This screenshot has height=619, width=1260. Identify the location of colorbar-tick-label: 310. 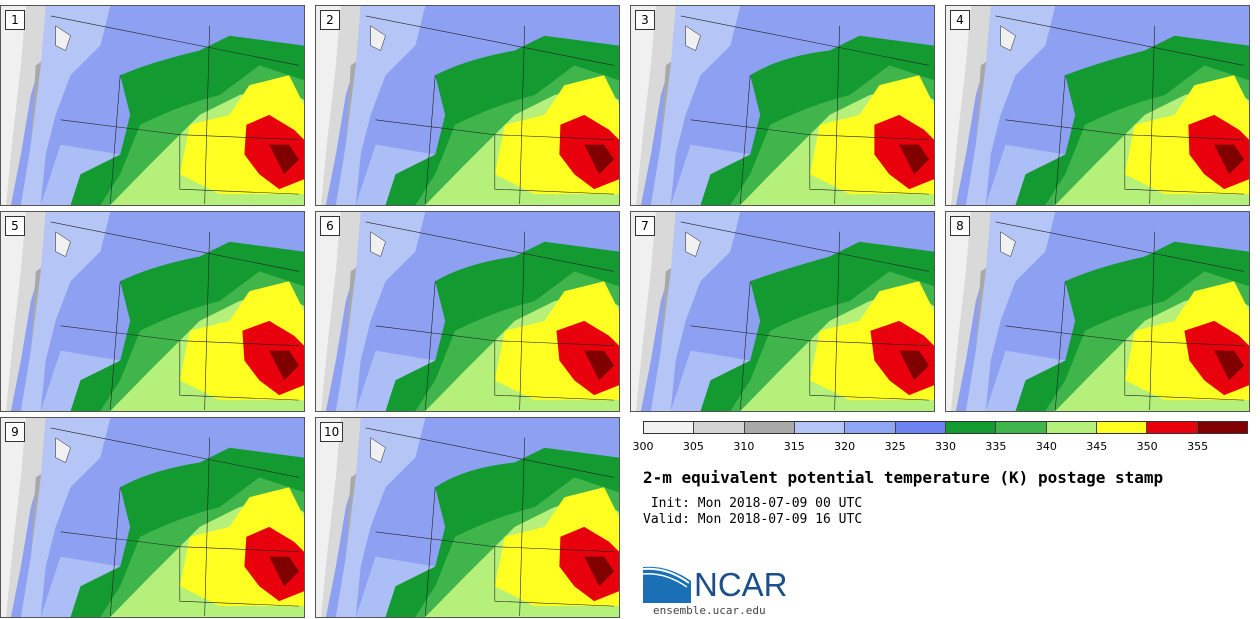
(744, 446).